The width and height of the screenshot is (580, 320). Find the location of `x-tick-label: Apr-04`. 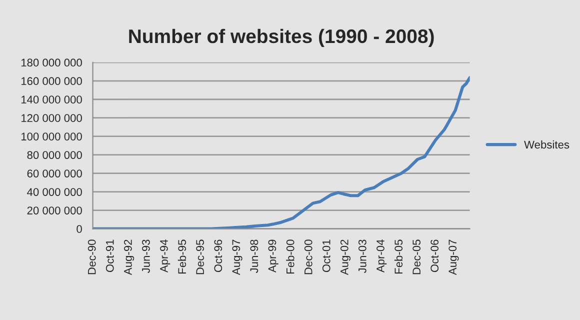

x-tick-label: Apr-04 is located at coordinates (381, 256).